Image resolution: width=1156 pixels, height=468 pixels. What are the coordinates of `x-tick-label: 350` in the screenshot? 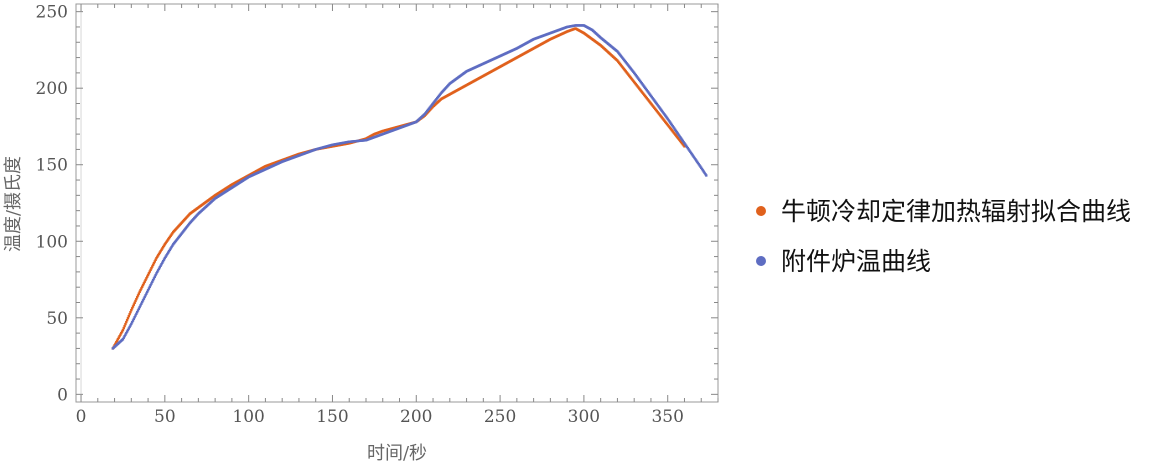 It's located at (667, 417).